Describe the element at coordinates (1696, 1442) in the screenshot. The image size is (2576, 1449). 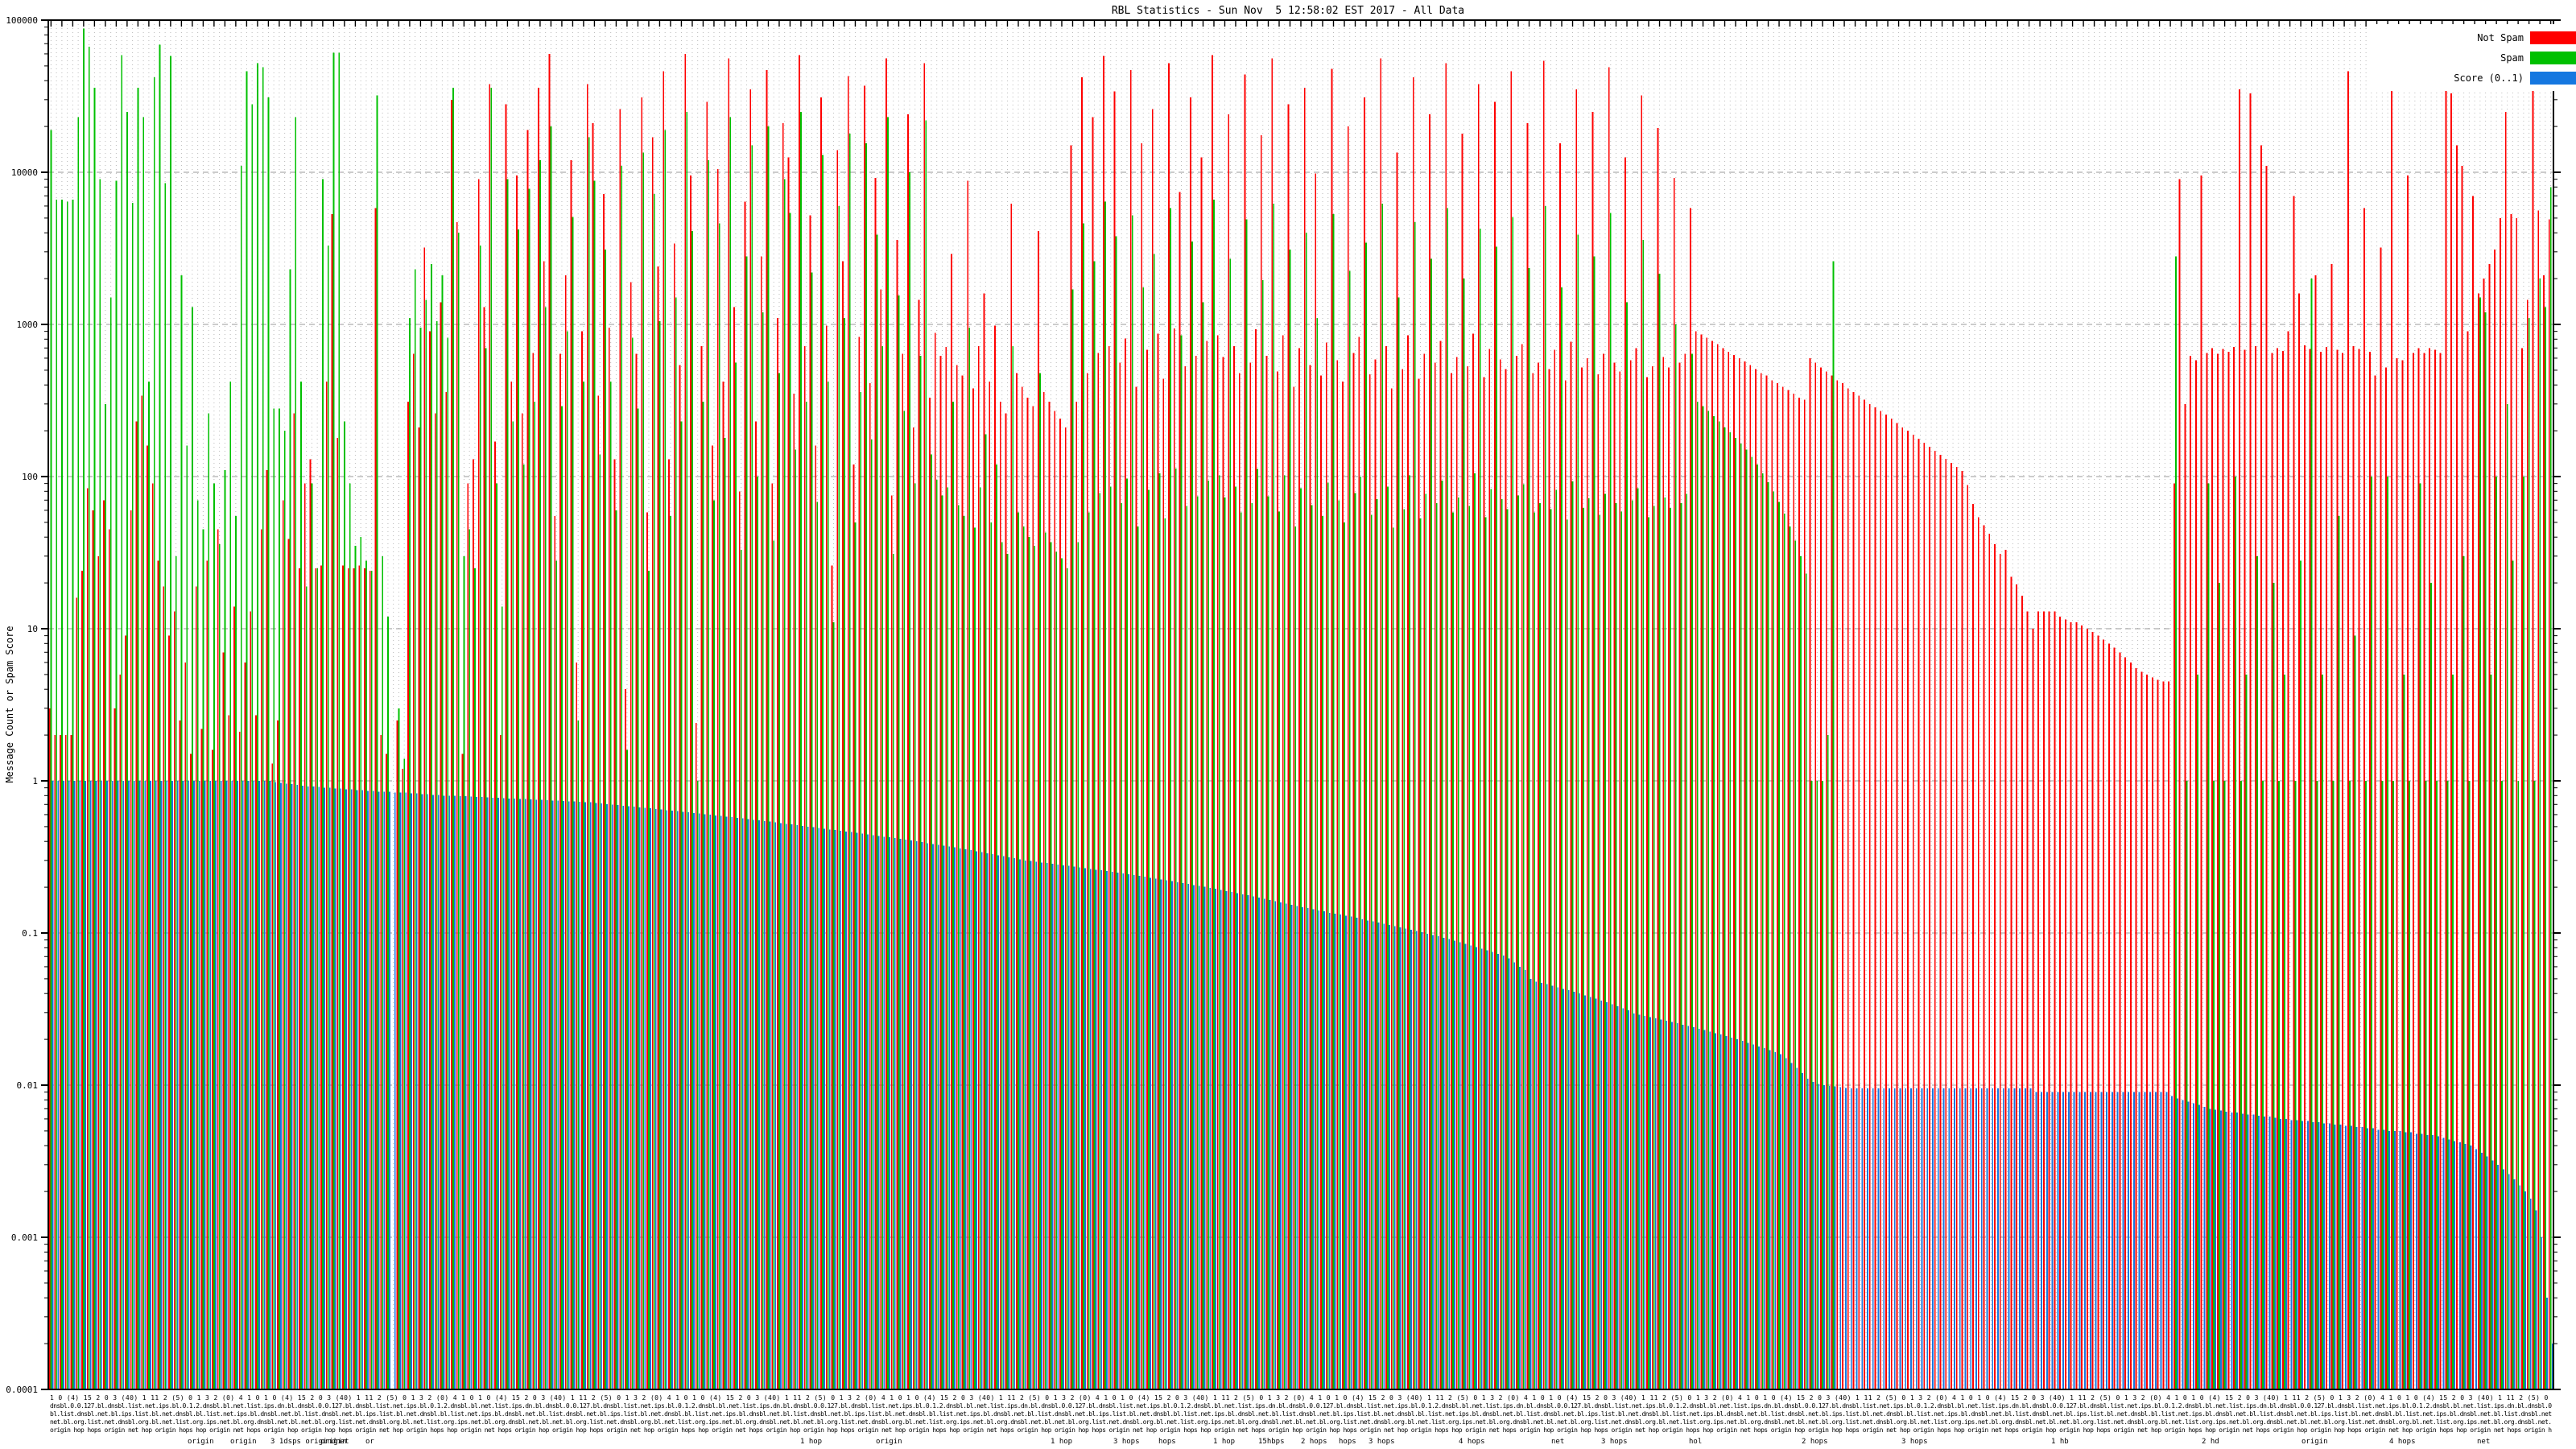
I see `x-tick-label-fragment: hol` at that location.